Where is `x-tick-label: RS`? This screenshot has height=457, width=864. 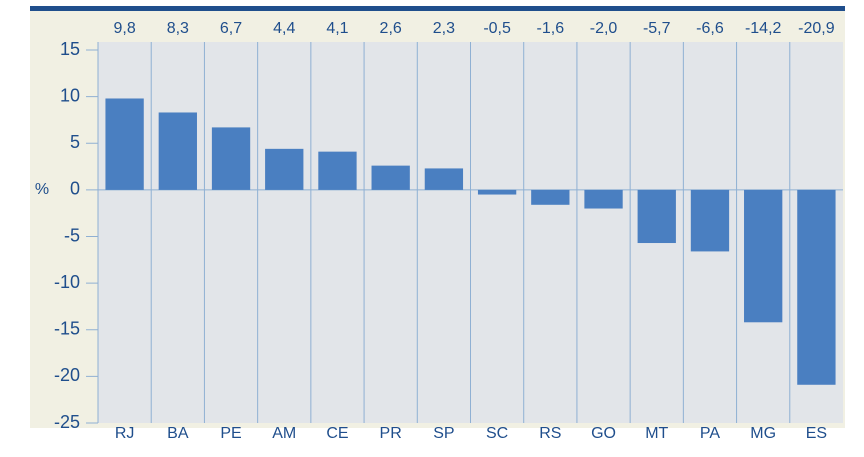 x-tick-label: RS is located at coordinates (550, 433).